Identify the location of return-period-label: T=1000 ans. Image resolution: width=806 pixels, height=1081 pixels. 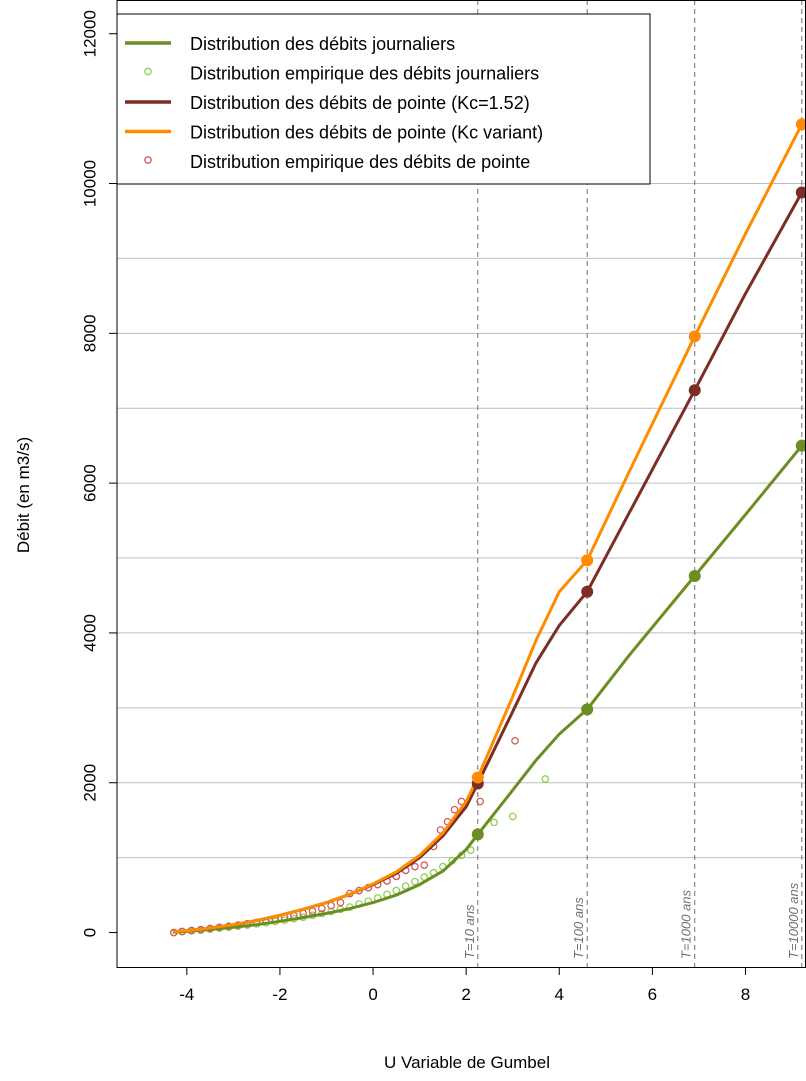
(686, 924).